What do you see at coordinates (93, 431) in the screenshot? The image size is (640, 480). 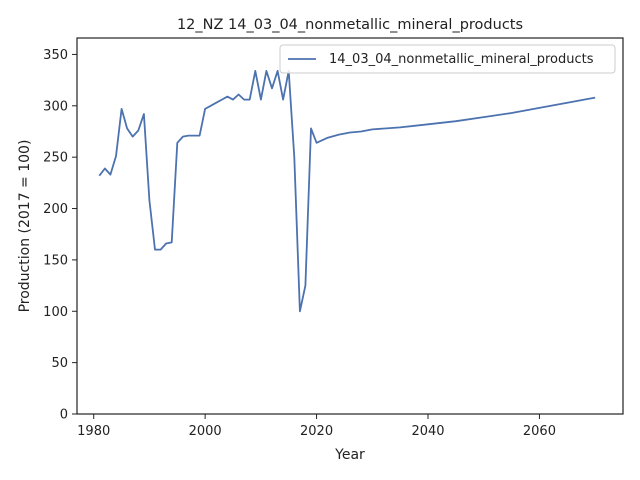 I see `x-tick-label-1980: 1980` at bounding box center [93, 431].